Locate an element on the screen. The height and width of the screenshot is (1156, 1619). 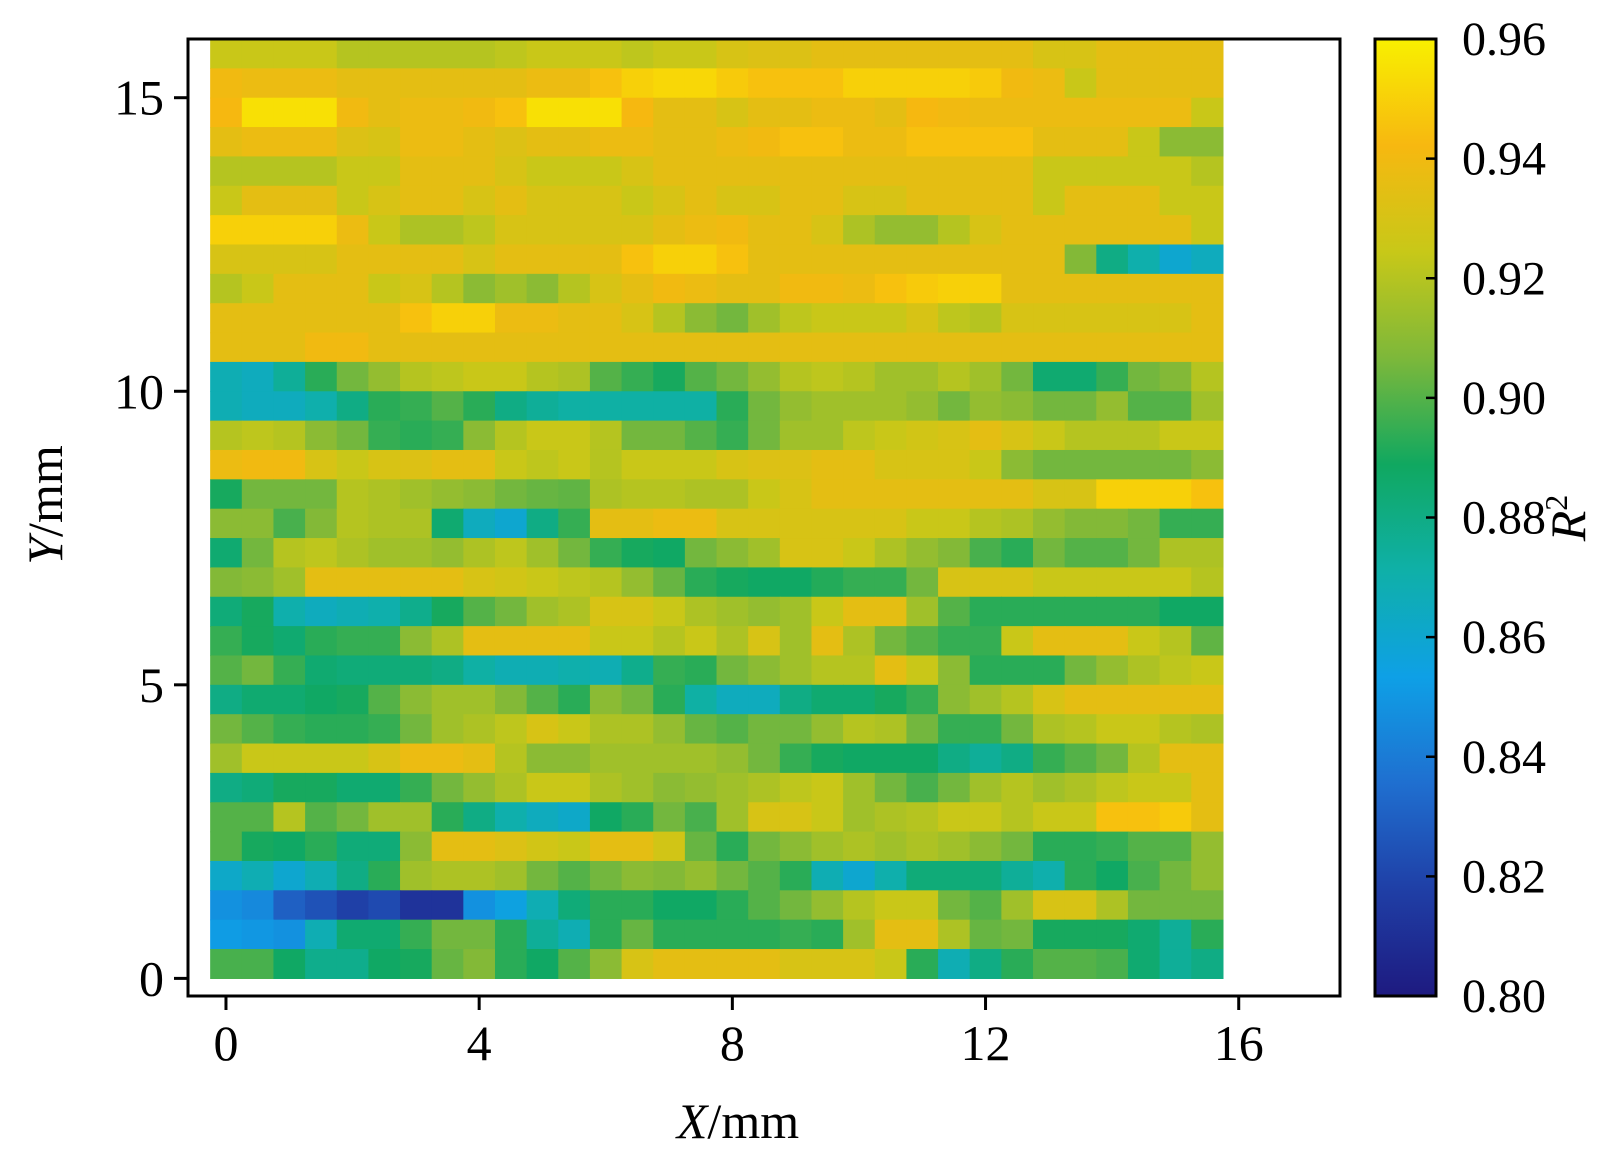
colorbar-tick-label: 0.94 is located at coordinates (1504, 159).